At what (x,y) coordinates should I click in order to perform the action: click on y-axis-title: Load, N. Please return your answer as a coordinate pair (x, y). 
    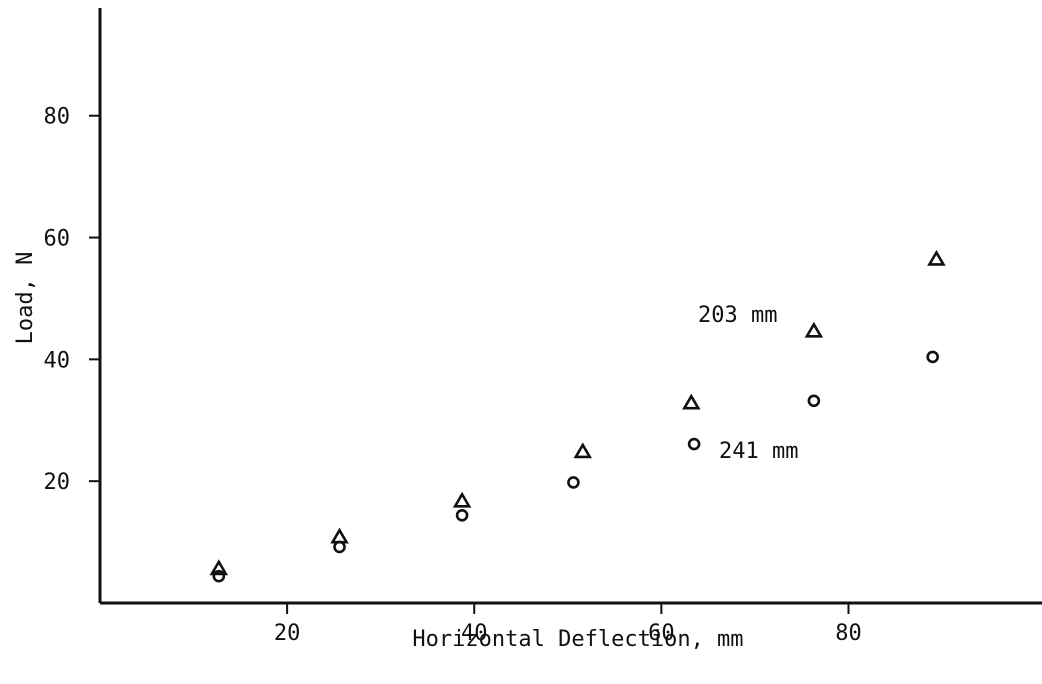
    Looking at the image, I should click on (25, 298).